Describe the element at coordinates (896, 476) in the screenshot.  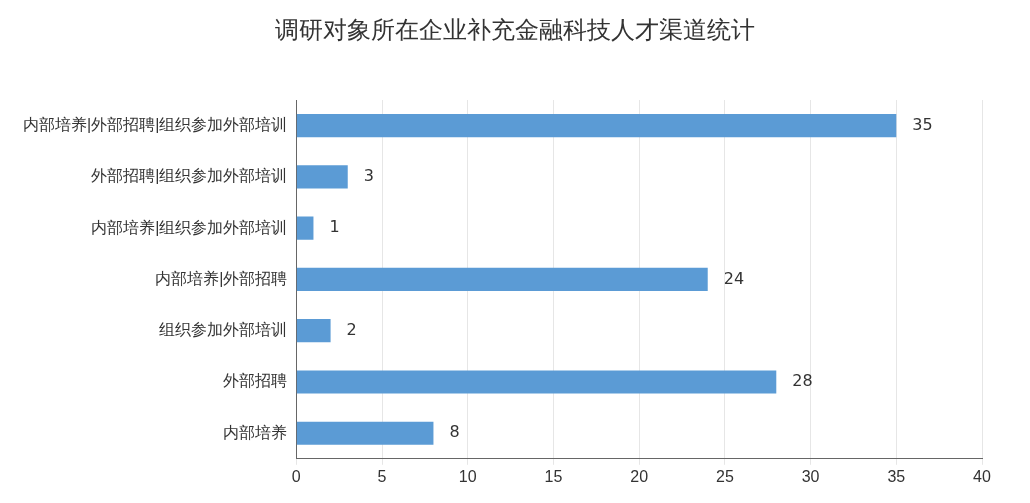
I see `x-tick-label: 35` at that location.